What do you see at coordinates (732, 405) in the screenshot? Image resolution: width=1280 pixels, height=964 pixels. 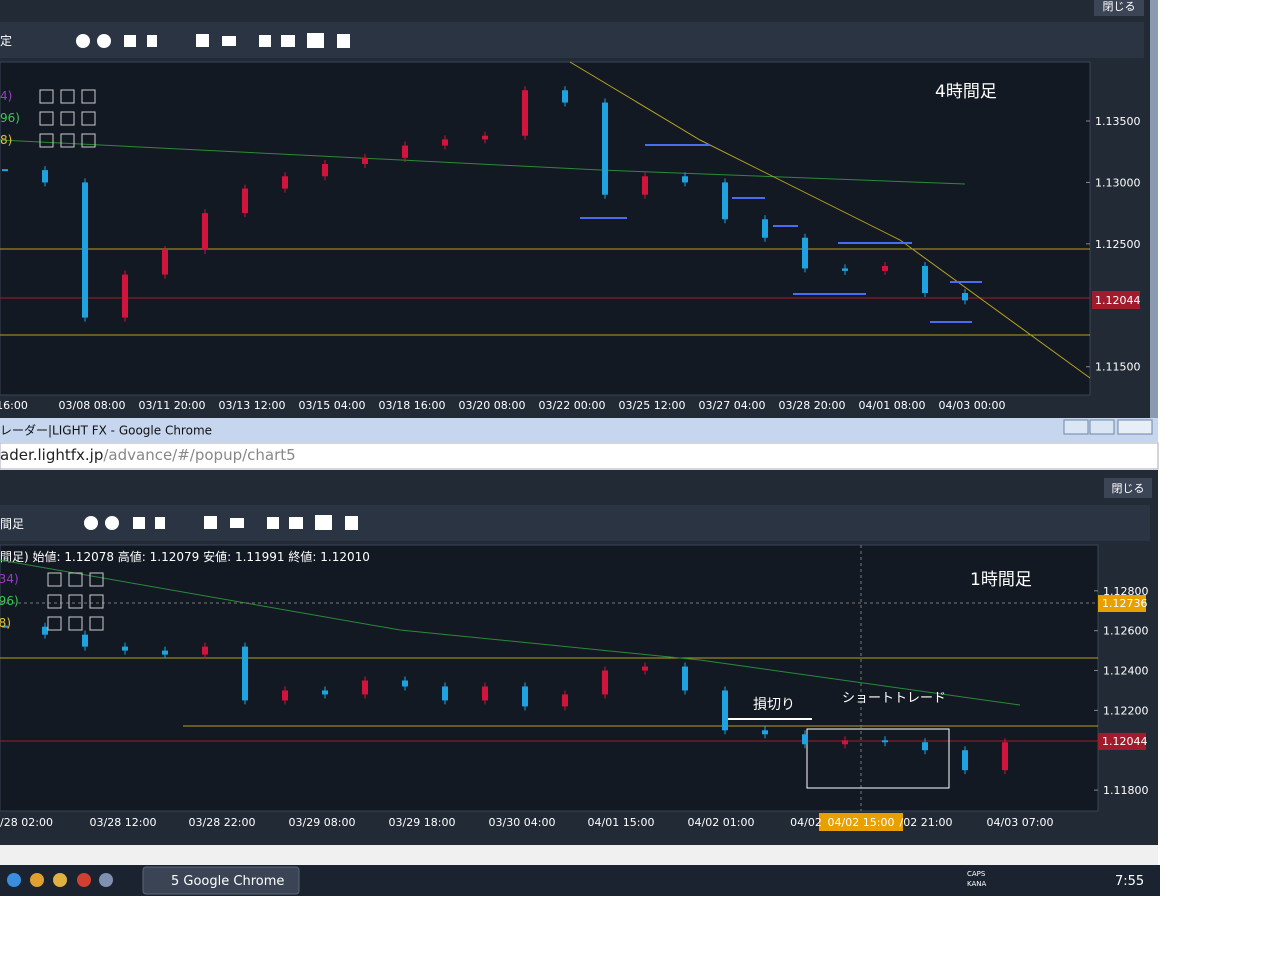 I see `time-label: 03/27 04:00` at bounding box center [732, 405].